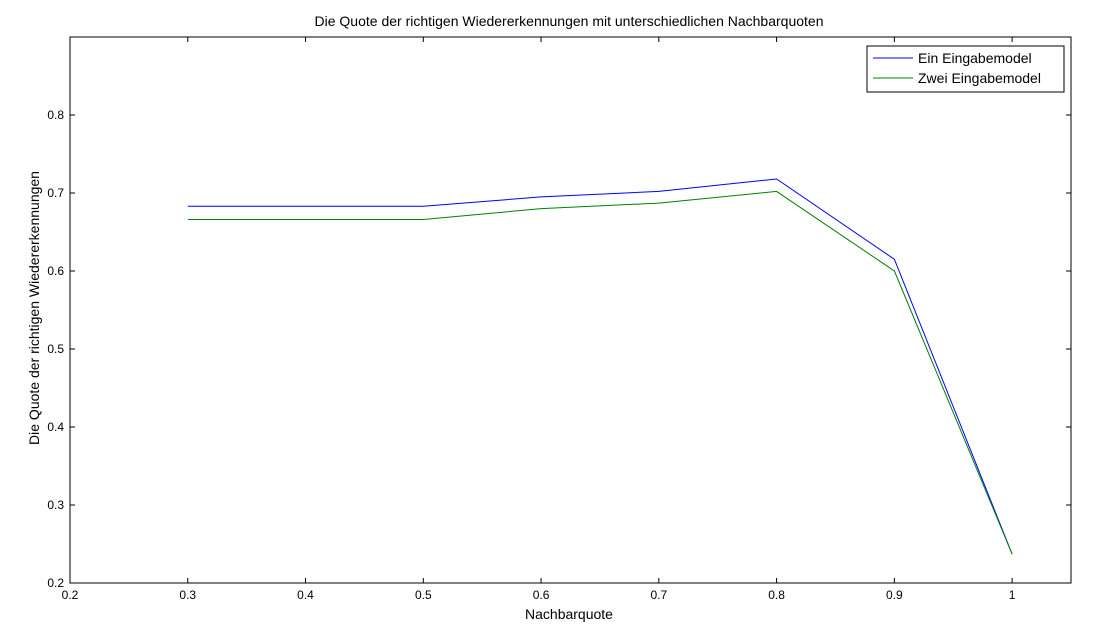  What do you see at coordinates (423, 595) in the screenshot?
I see `x-tick-label: 0.5` at bounding box center [423, 595].